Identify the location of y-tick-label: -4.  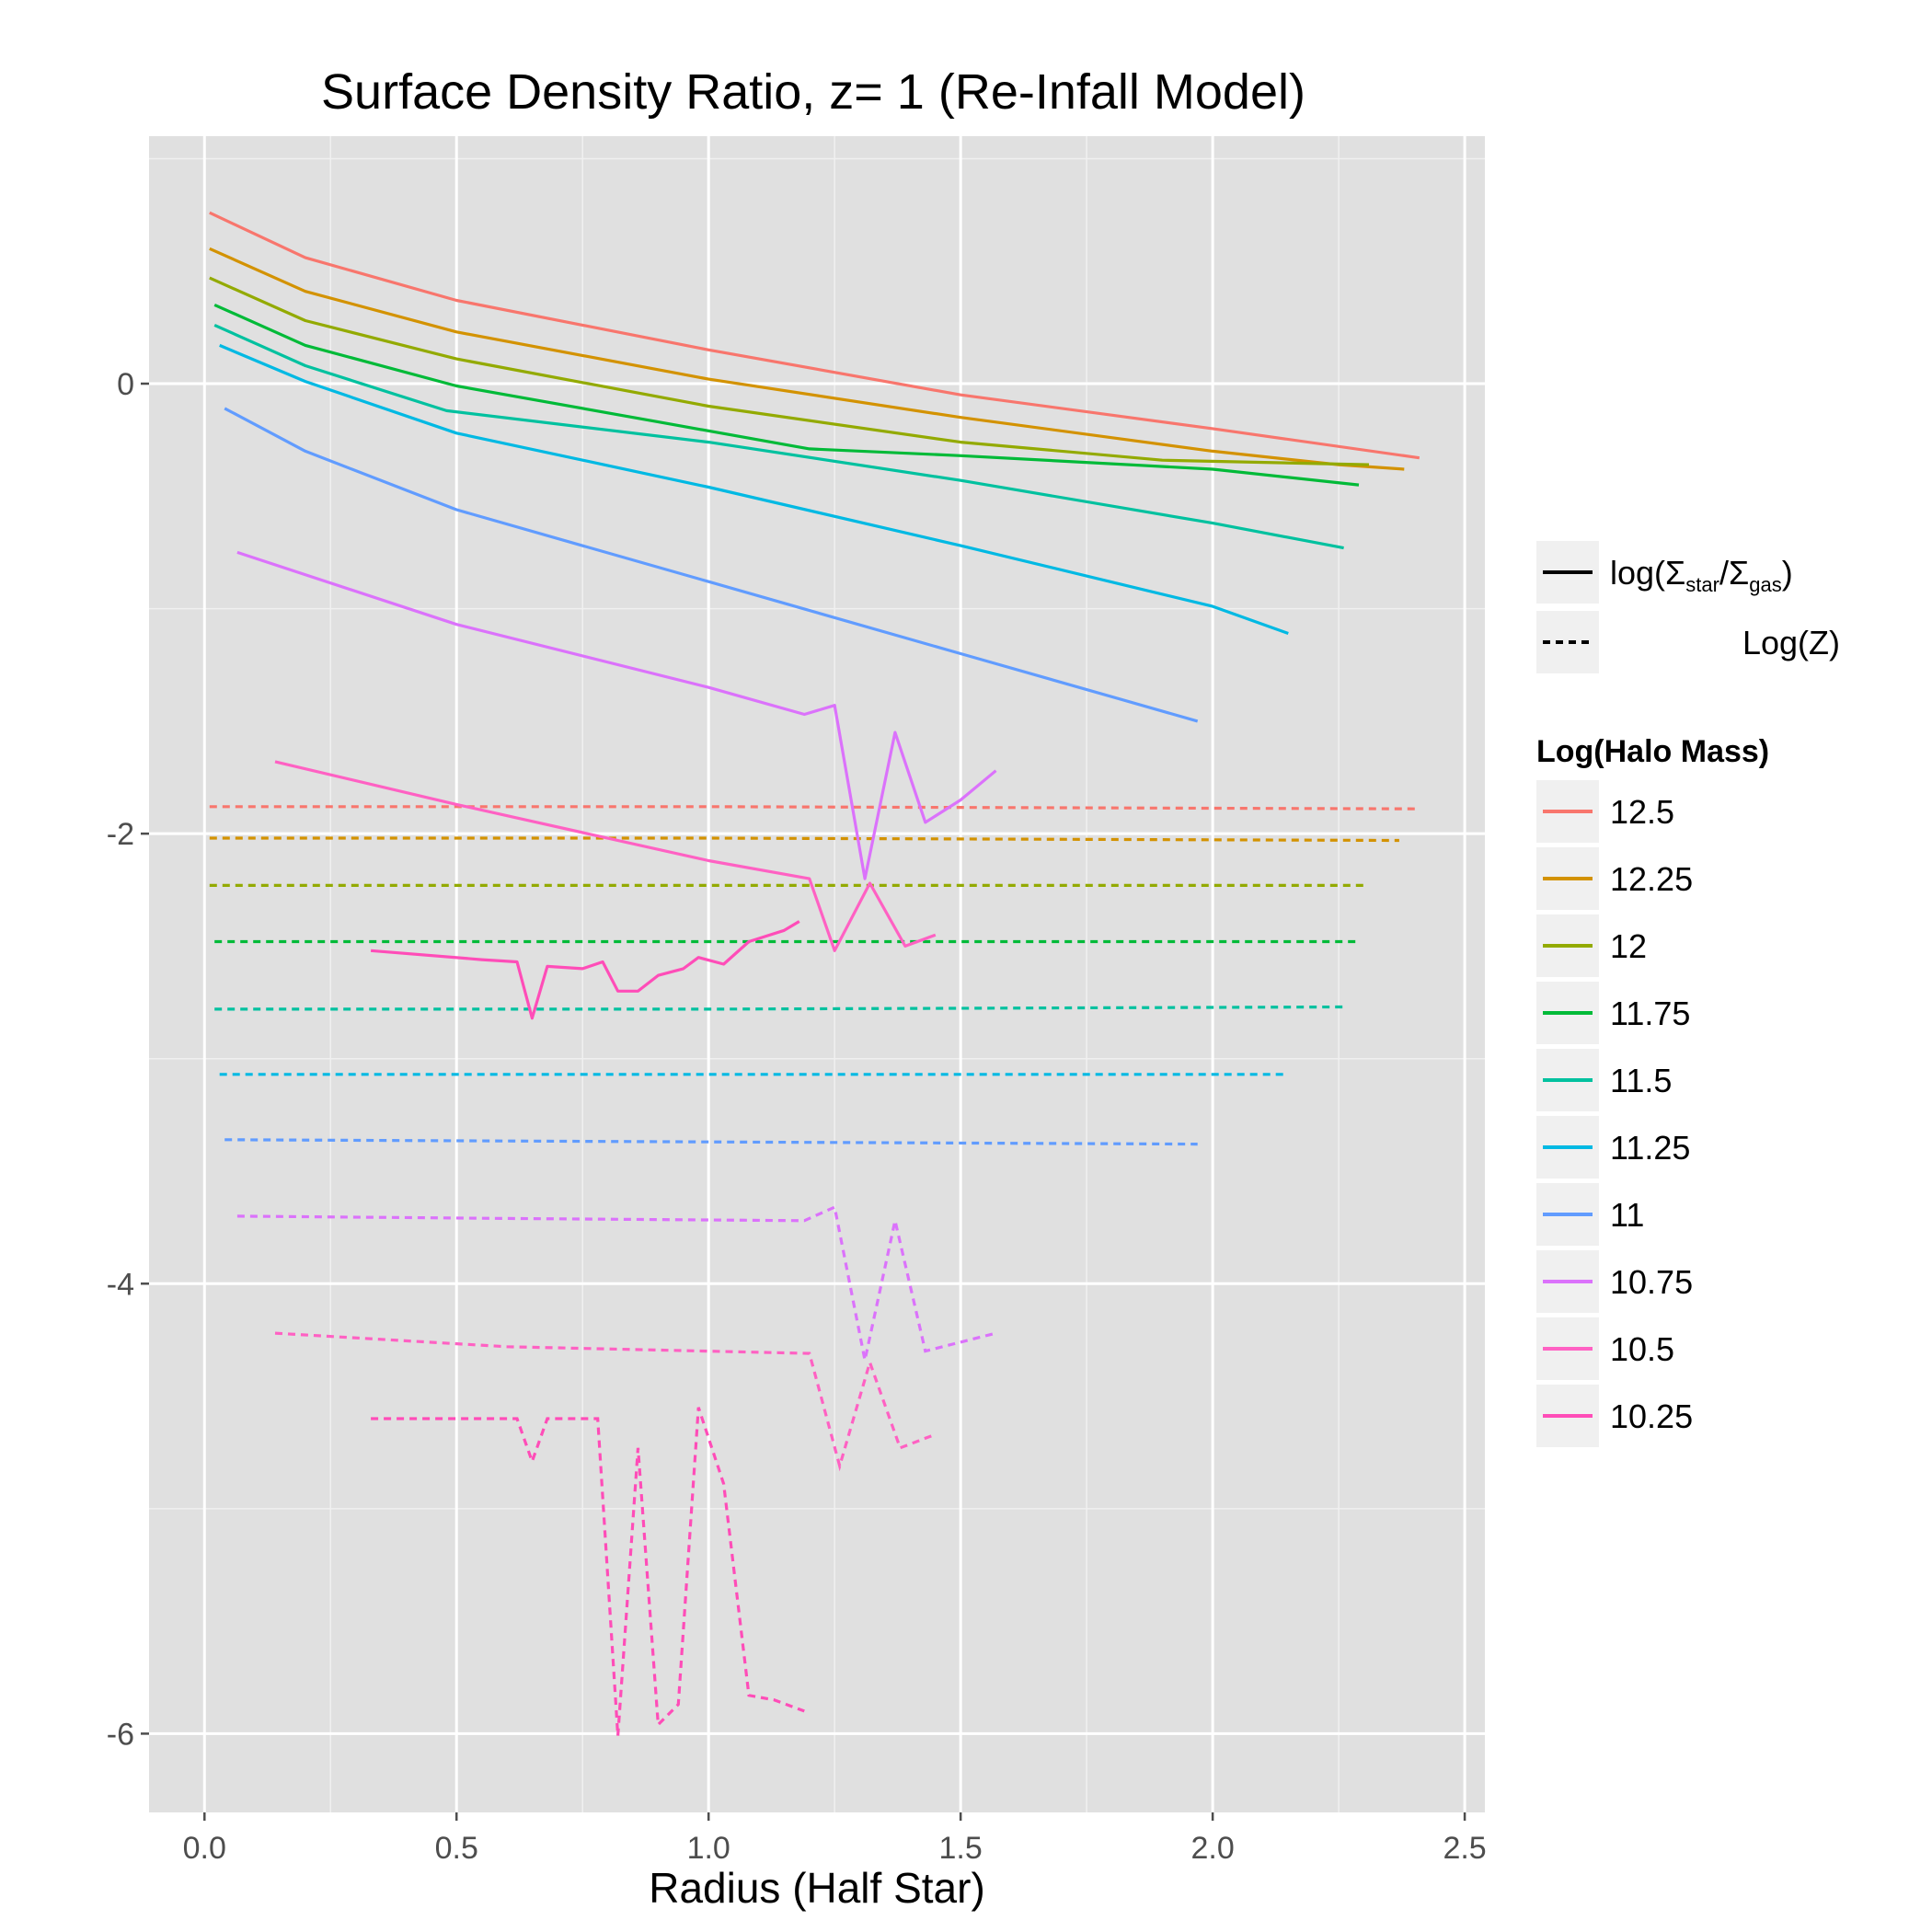
(120, 1284).